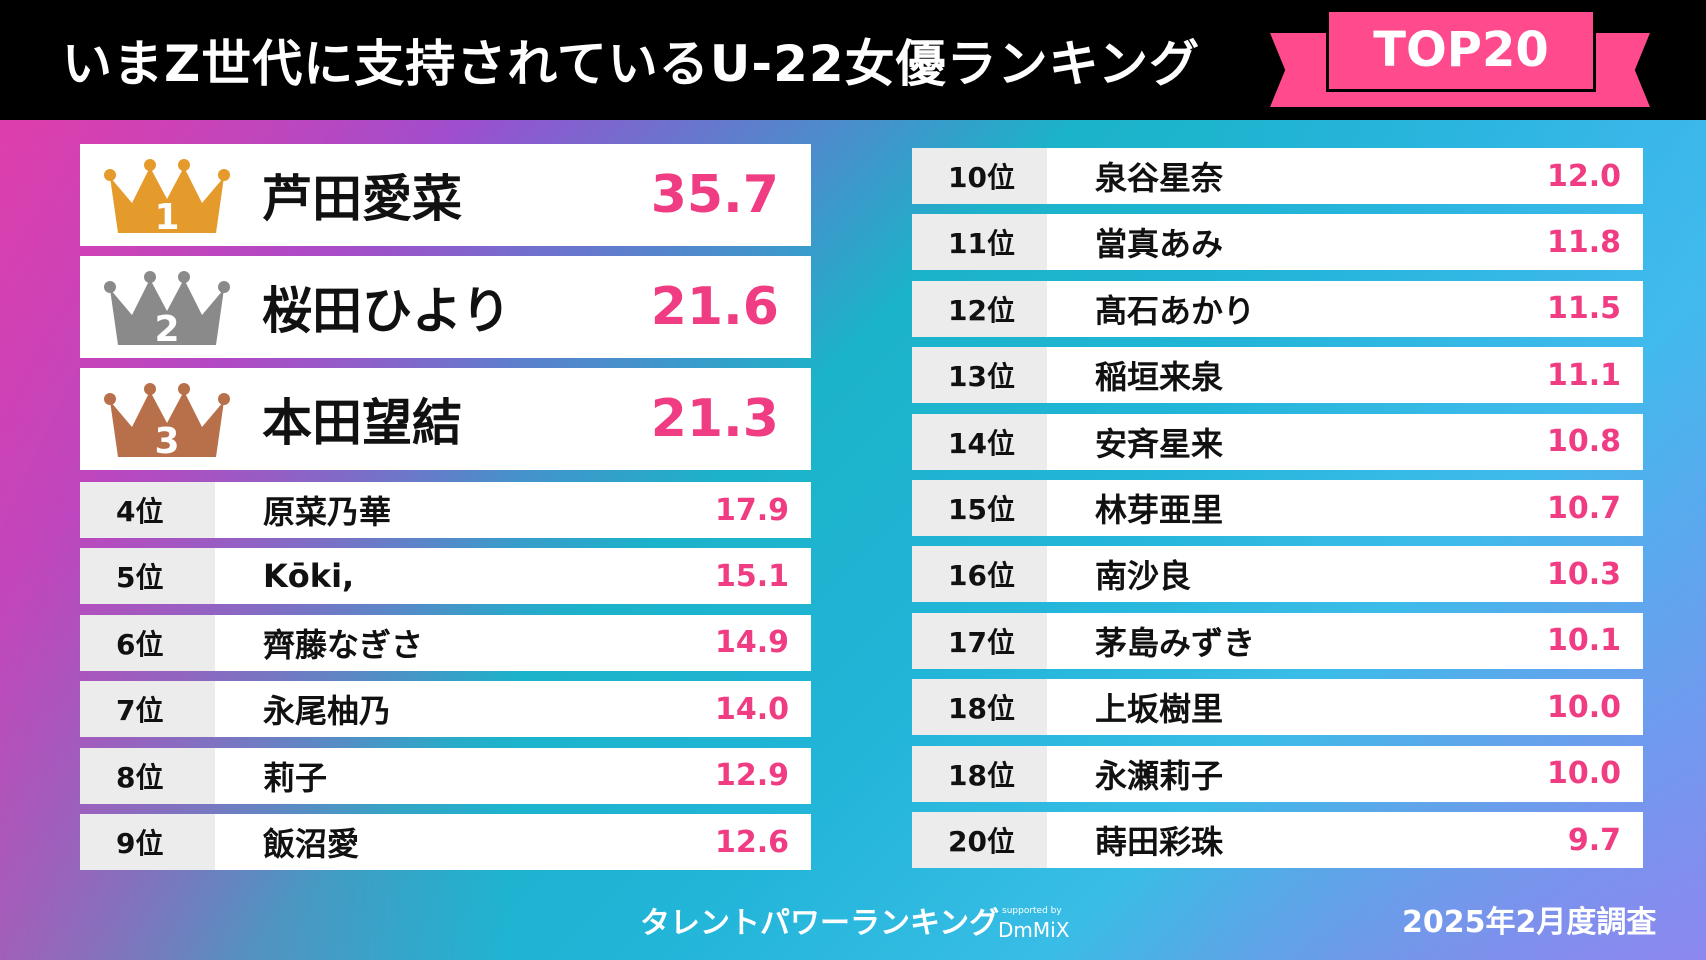 The width and height of the screenshot is (1706, 960). What do you see at coordinates (445, 510) in the screenshot?
I see `rank-row: 4位 原菜乃華 17.9` at bounding box center [445, 510].